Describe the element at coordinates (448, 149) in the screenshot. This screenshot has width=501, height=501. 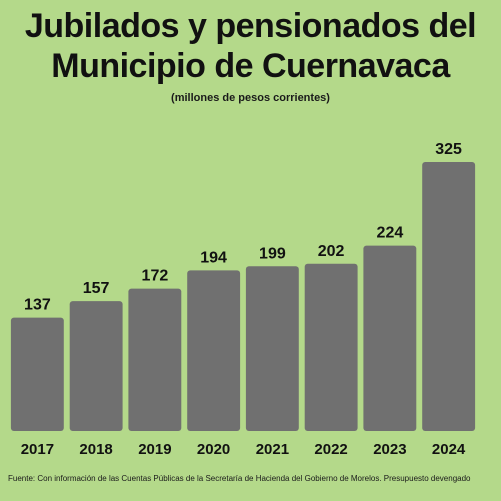
I see `data-label-2024: 325` at that location.